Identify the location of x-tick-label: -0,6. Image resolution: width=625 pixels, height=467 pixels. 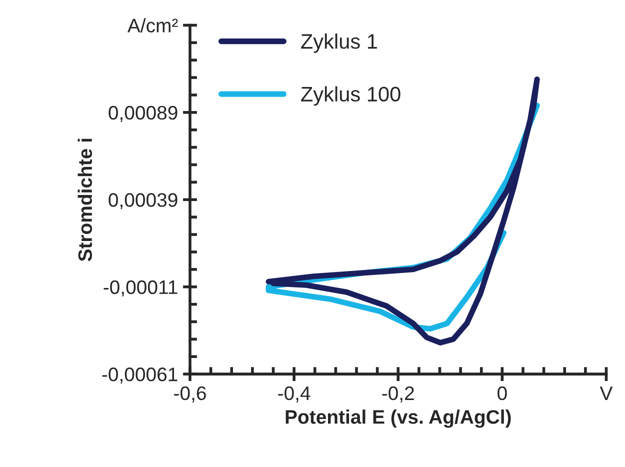
(190, 394).